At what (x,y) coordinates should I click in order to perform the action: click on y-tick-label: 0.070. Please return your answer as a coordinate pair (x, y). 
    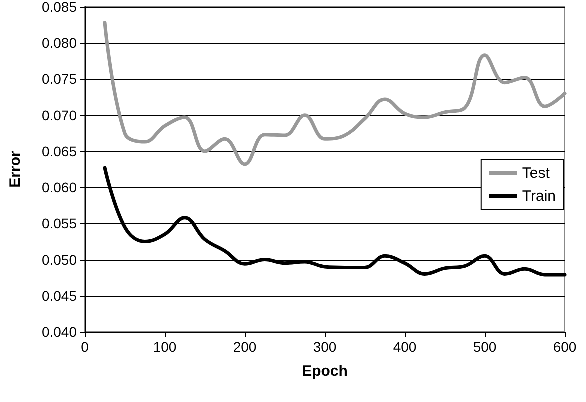
    Looking at the image, I should click on (60, 115).